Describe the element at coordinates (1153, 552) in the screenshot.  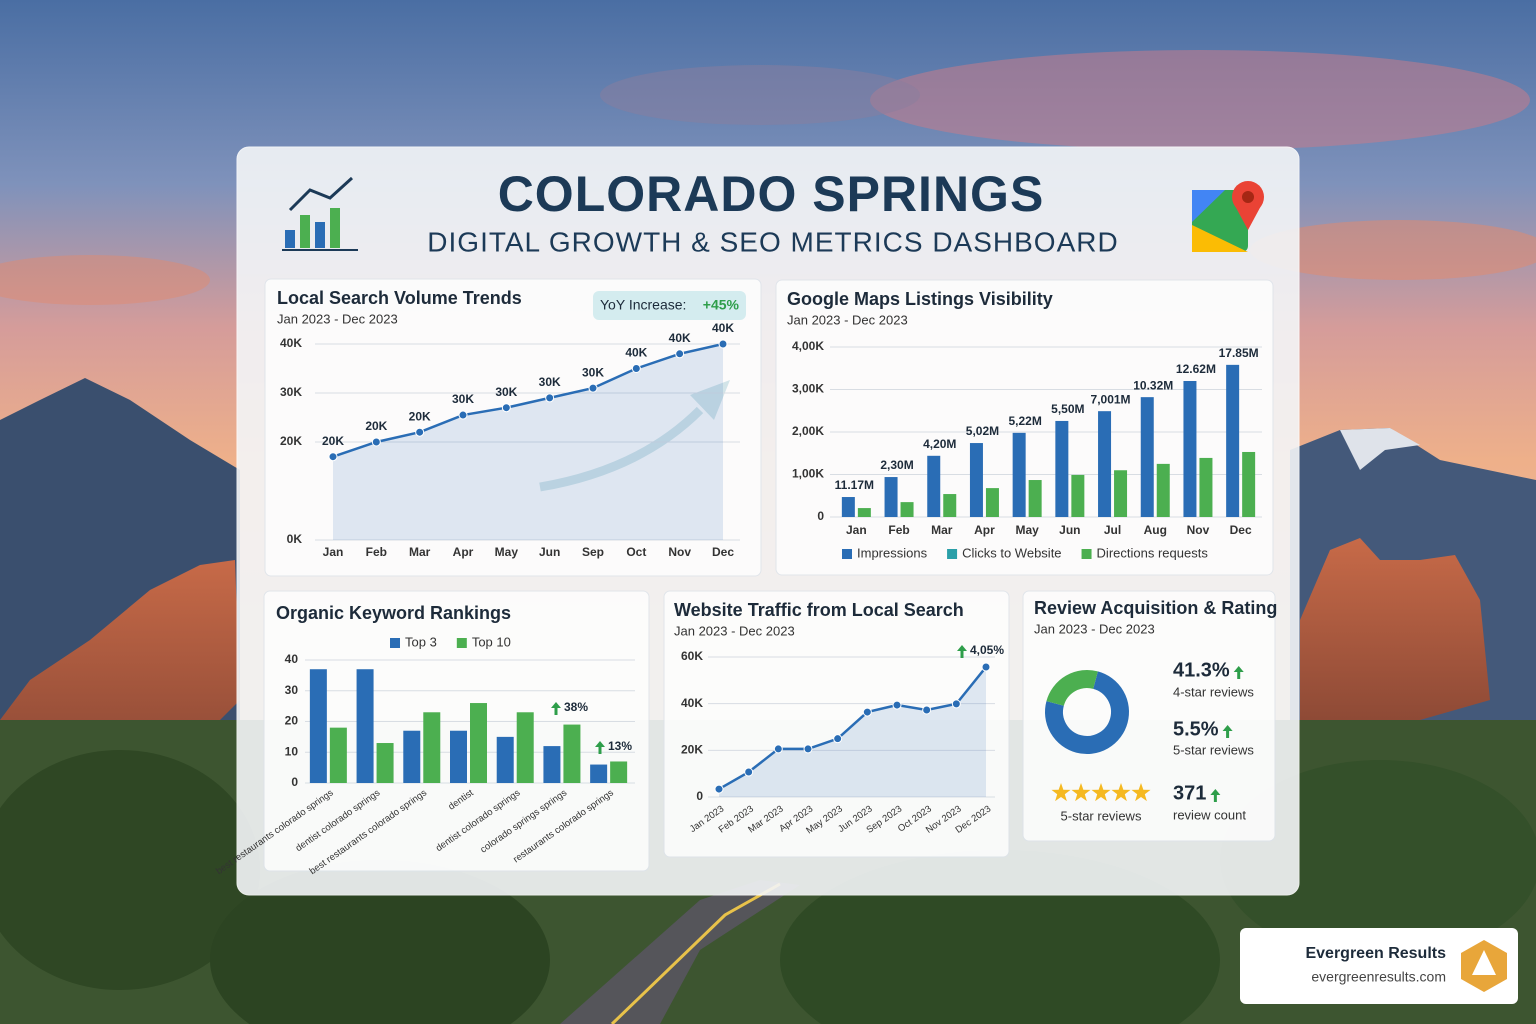
I see `legend-label: Directions requests` at that location.